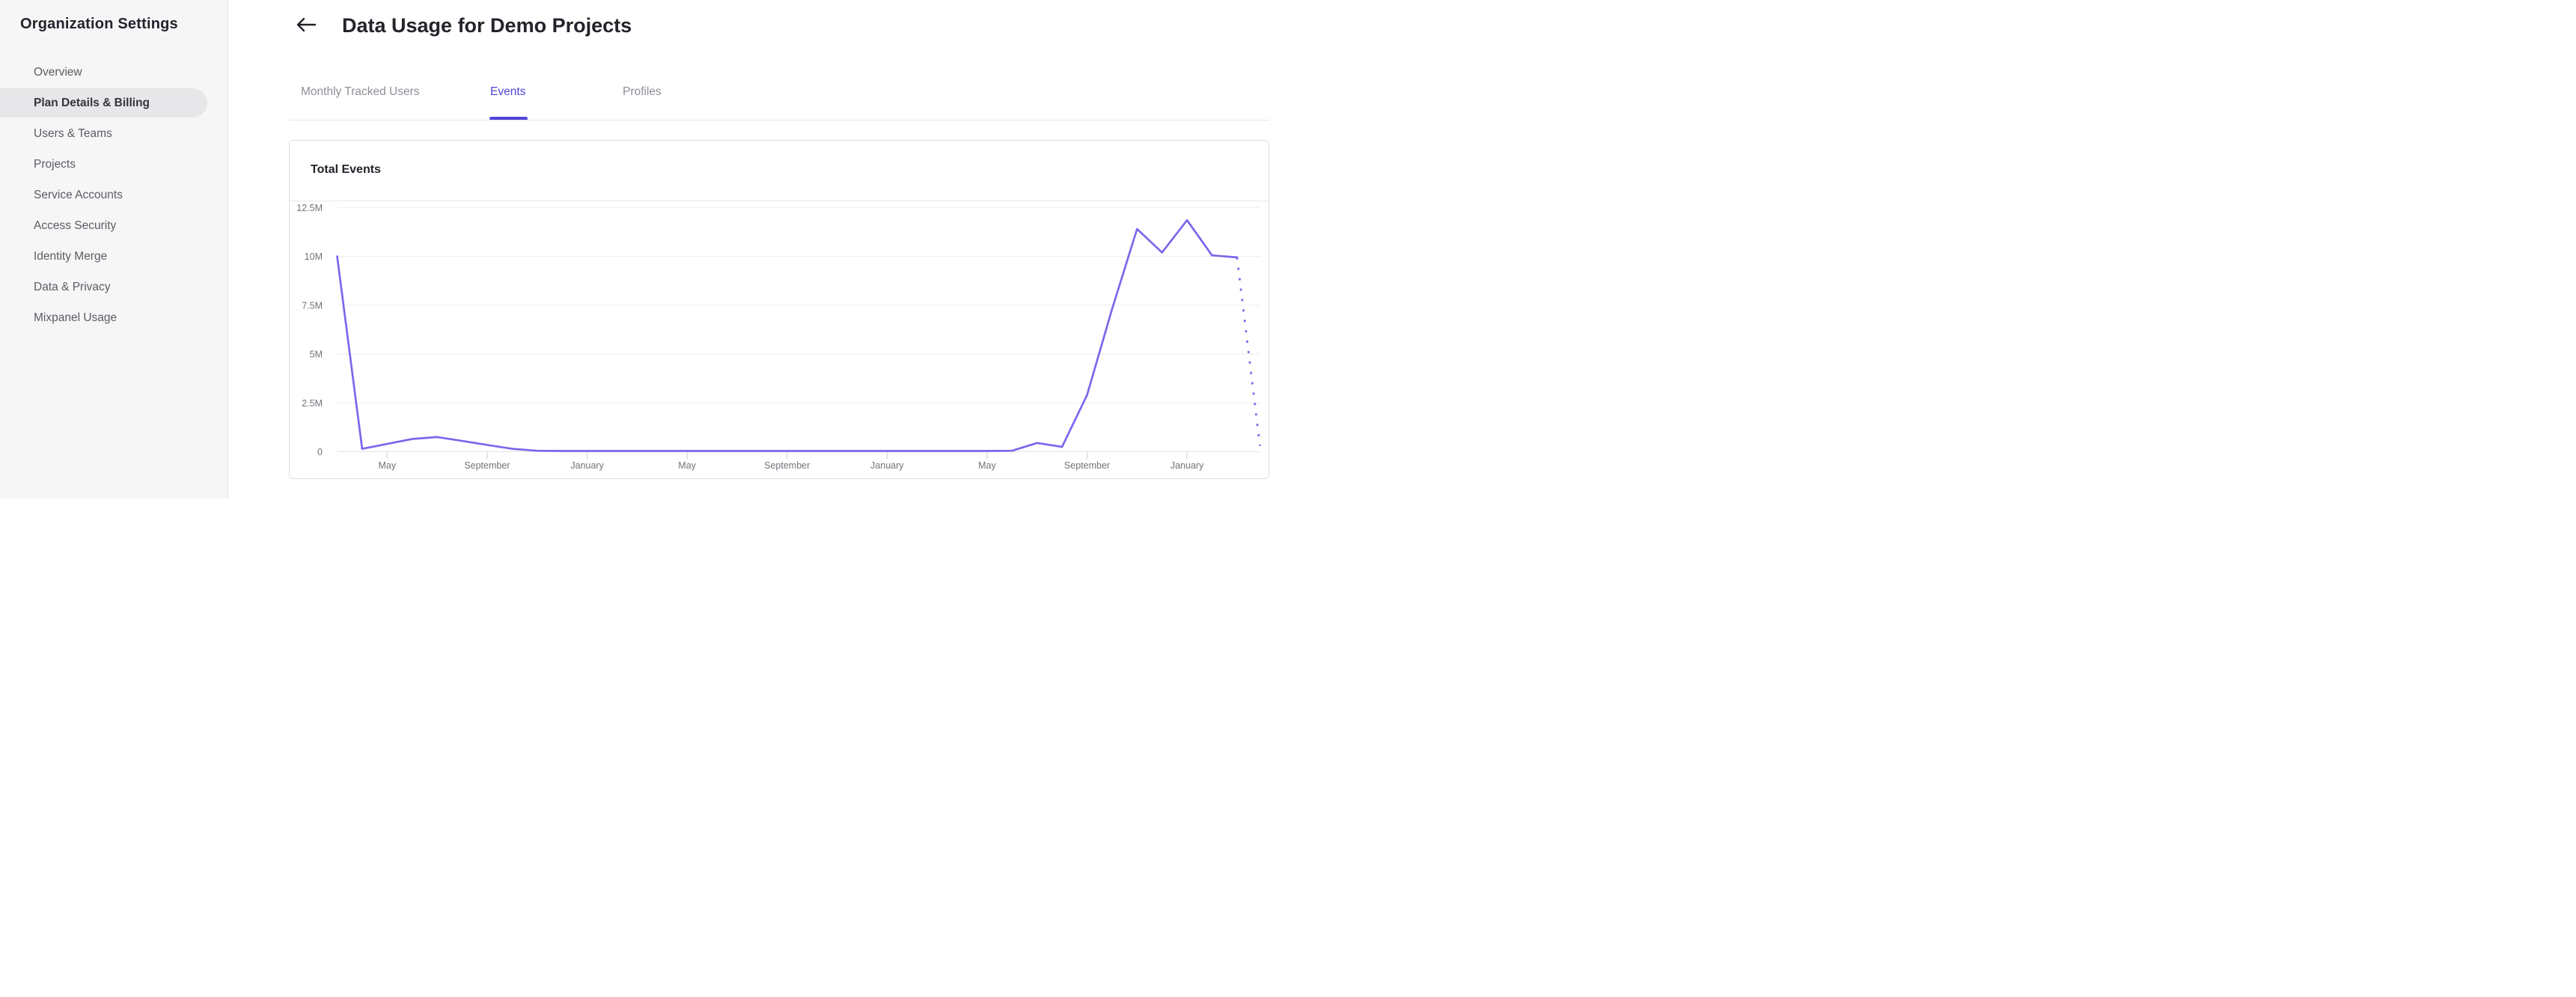 This screenshot has height=997, width=2576. Describe the element at coordinates (58, 72) in the screenshot. I see `sidebar-item-overview: Overview` at that location.